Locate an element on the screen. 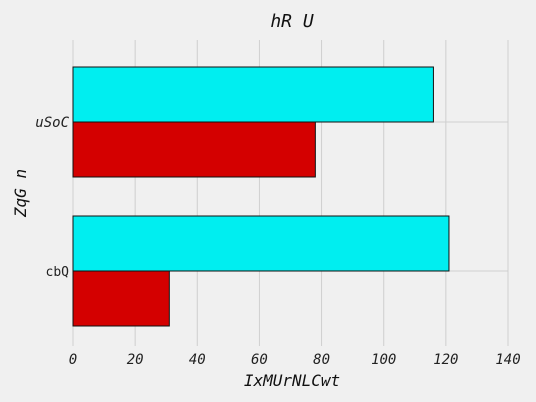 The width and height of the screenshot is (536, 402). x-tick-label: 0 is located at coordinates (73, 360).